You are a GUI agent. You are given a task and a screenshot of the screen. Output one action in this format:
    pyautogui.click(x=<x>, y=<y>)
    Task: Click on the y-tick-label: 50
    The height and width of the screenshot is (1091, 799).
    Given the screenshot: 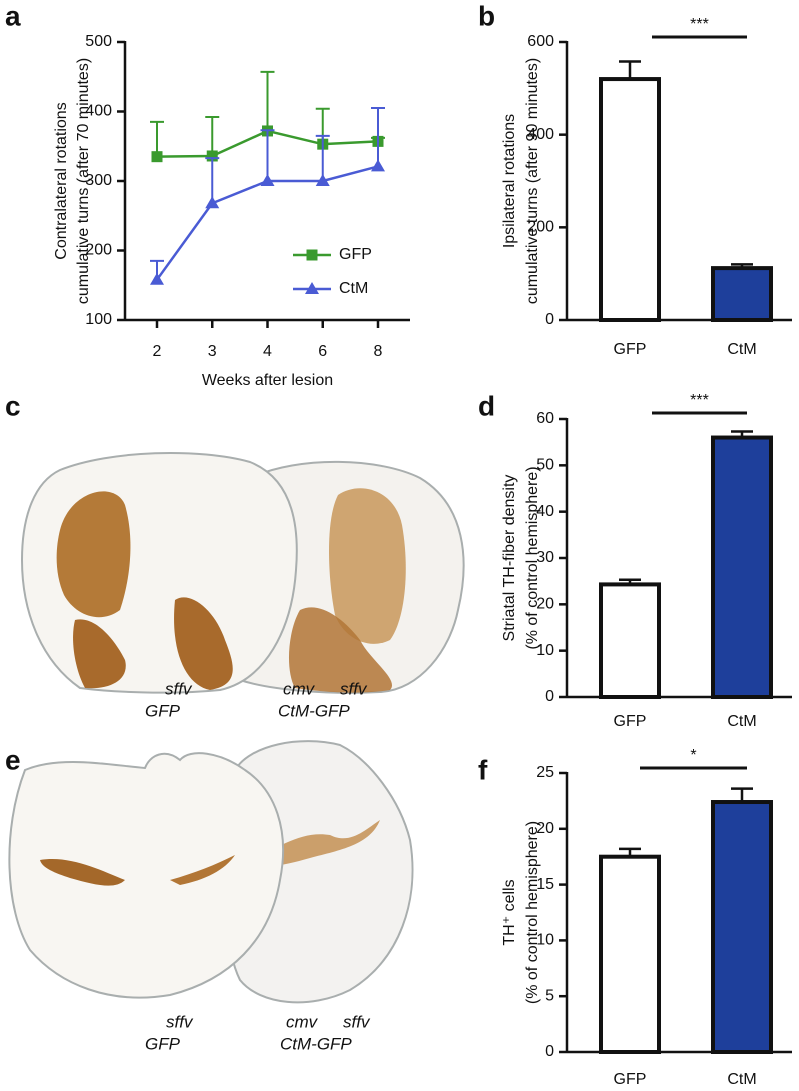 What is the action you would take?
    pyautogui.click(x=545, y=465)
    